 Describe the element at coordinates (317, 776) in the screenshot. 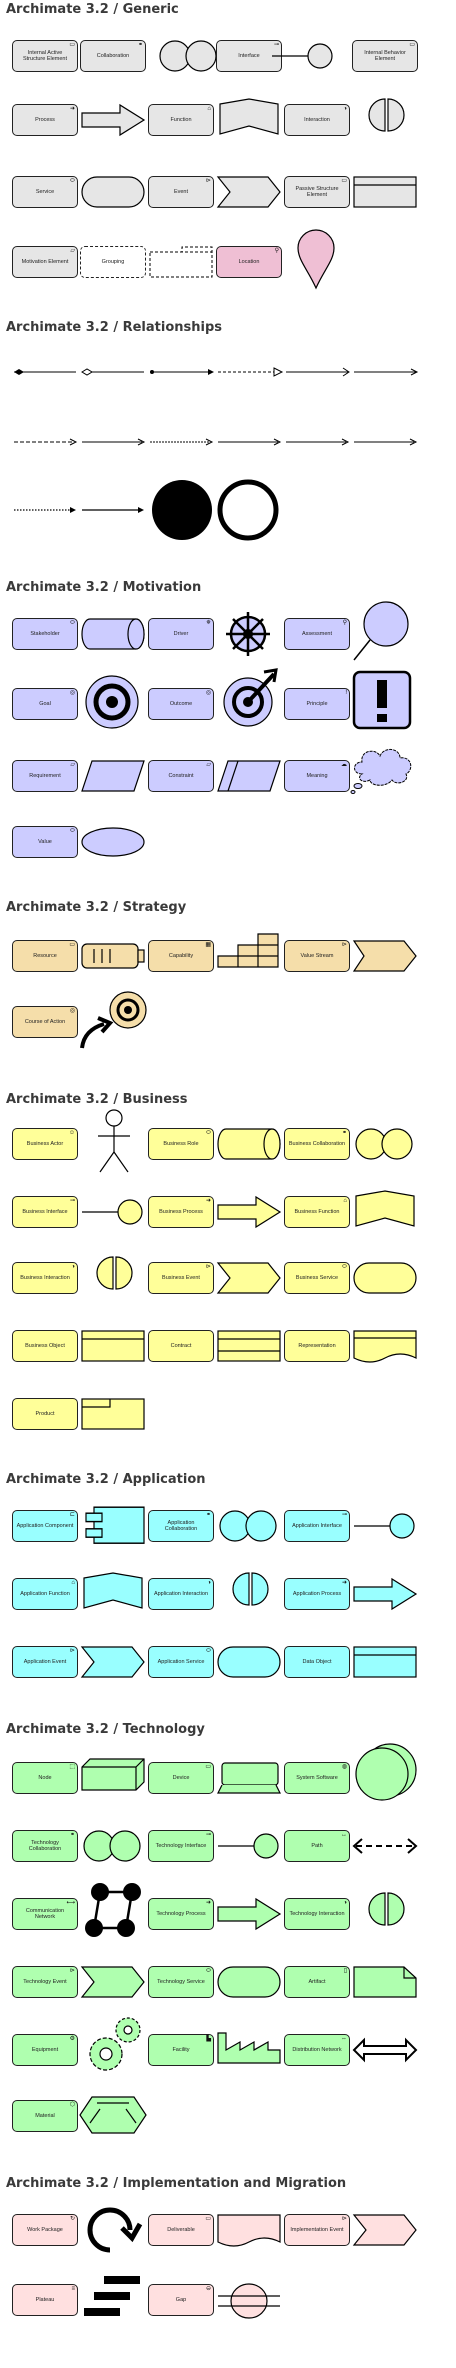

I see `element-meaning: Meaning ☁` at that location.